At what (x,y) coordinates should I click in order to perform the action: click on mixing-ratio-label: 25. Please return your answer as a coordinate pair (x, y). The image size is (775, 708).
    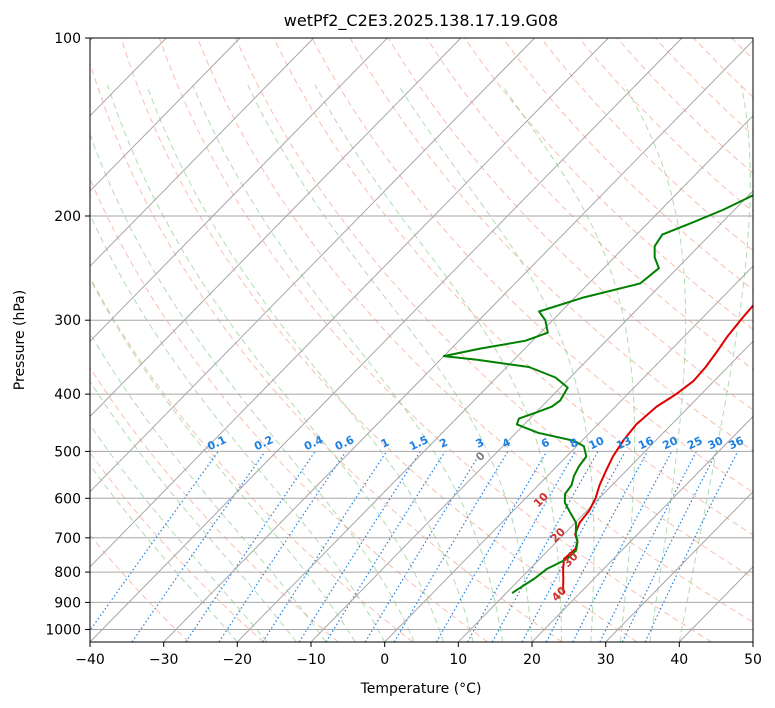
    Looking at the image, I should click on (694, 443).